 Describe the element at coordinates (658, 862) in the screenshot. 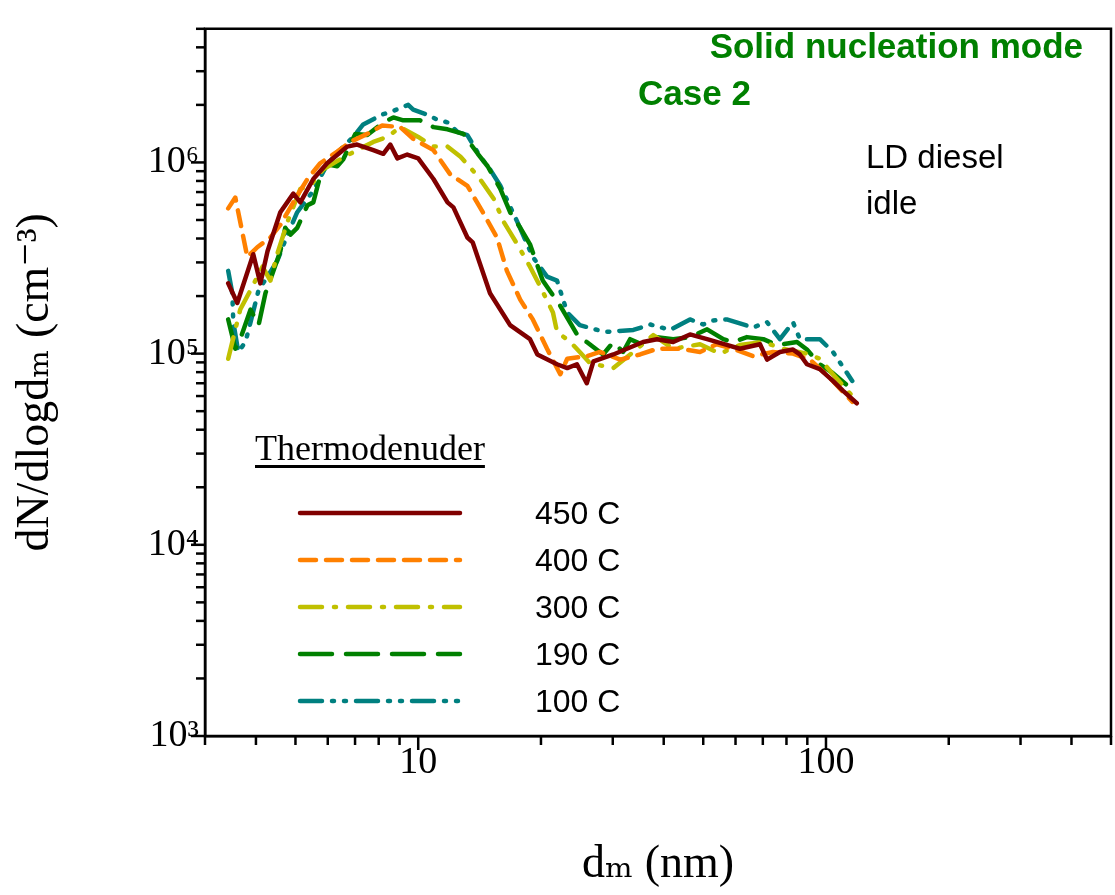

I see `x-axis-title: dₘ (nm)` at that location.